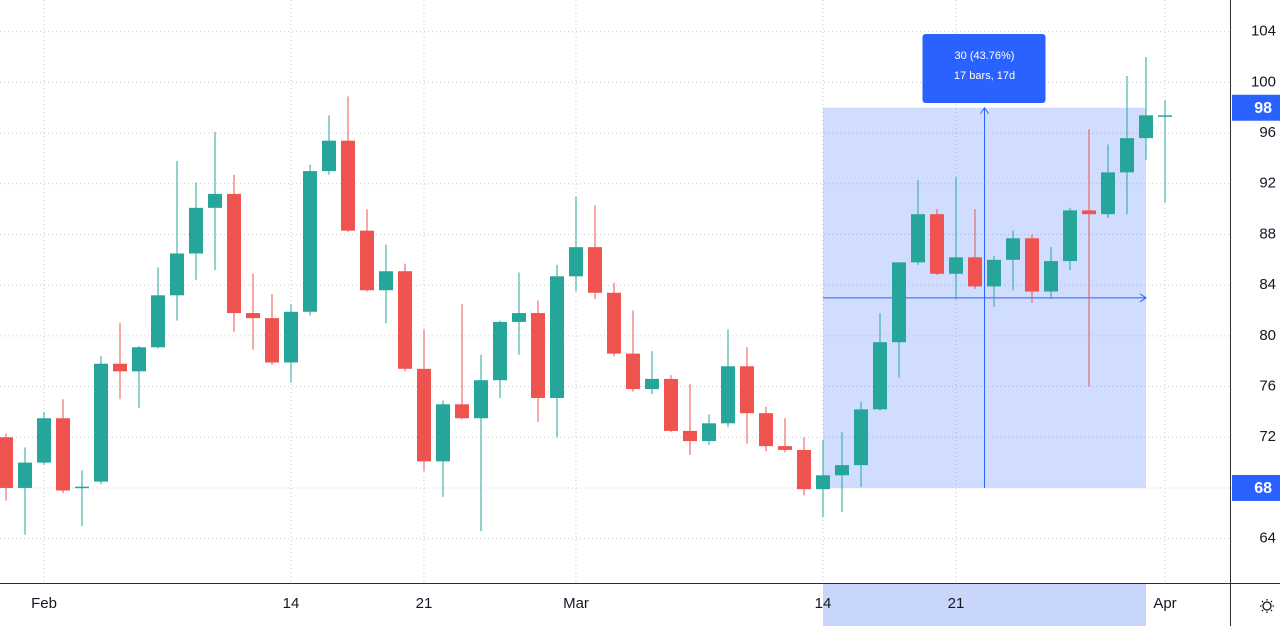 The width and height of the screenshot is (1280, 626). Describe the element at coordinates (1263, 81) in the screenshot. I see `y-tick-label: 100` at that location.